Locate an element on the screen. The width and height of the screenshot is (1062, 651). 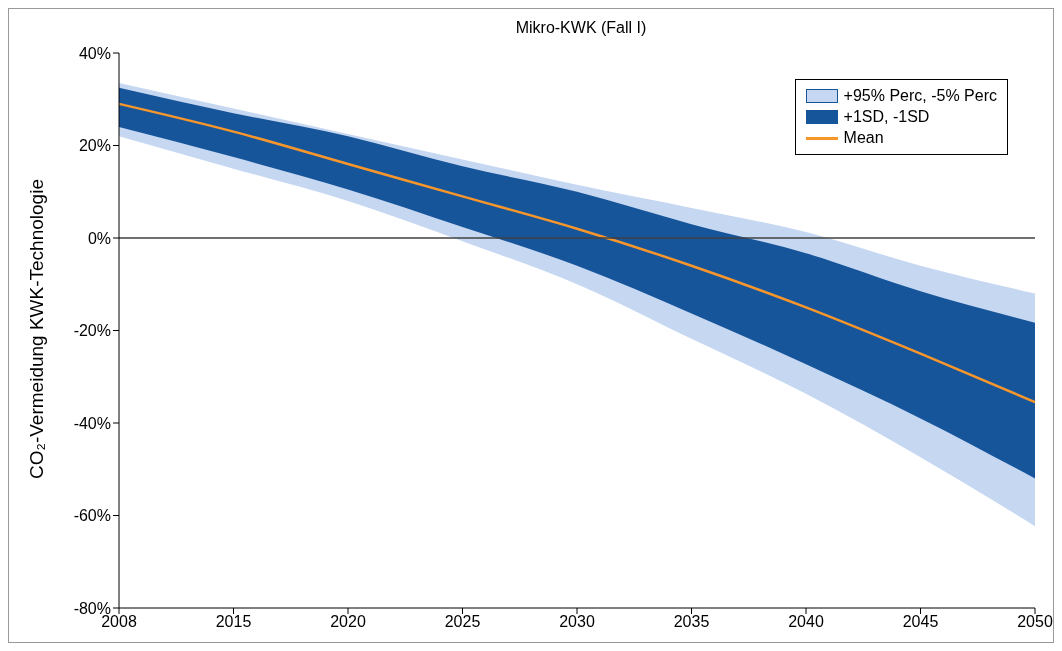
x-tick-label: 2015 is located at coordinates (233, 622).